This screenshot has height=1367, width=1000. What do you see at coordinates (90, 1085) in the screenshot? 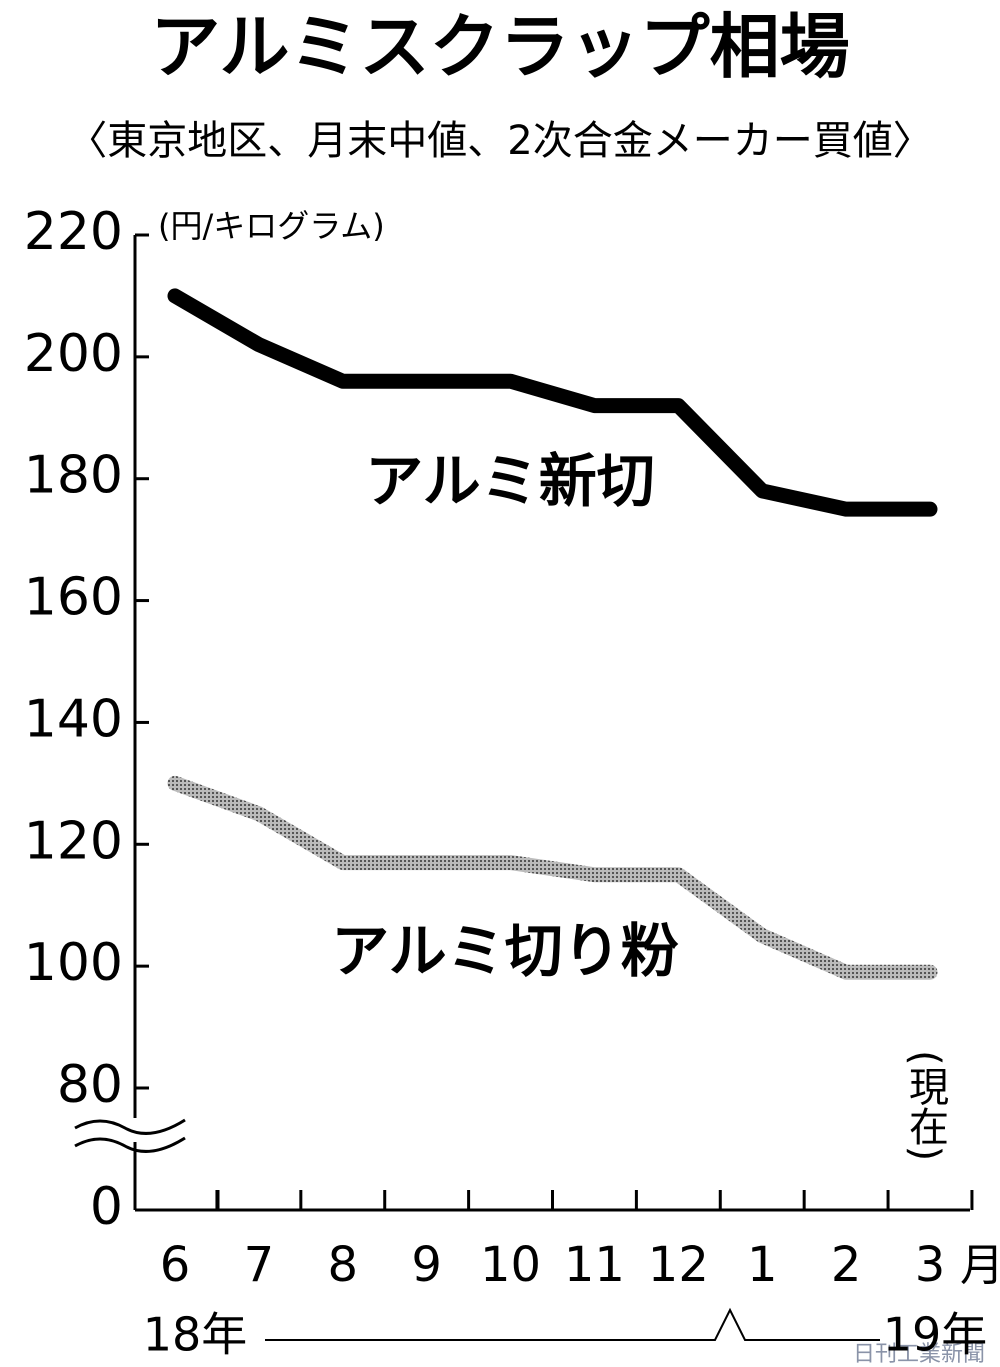
I see `y-tick-label: 80` at bounding box center [90, 1085].